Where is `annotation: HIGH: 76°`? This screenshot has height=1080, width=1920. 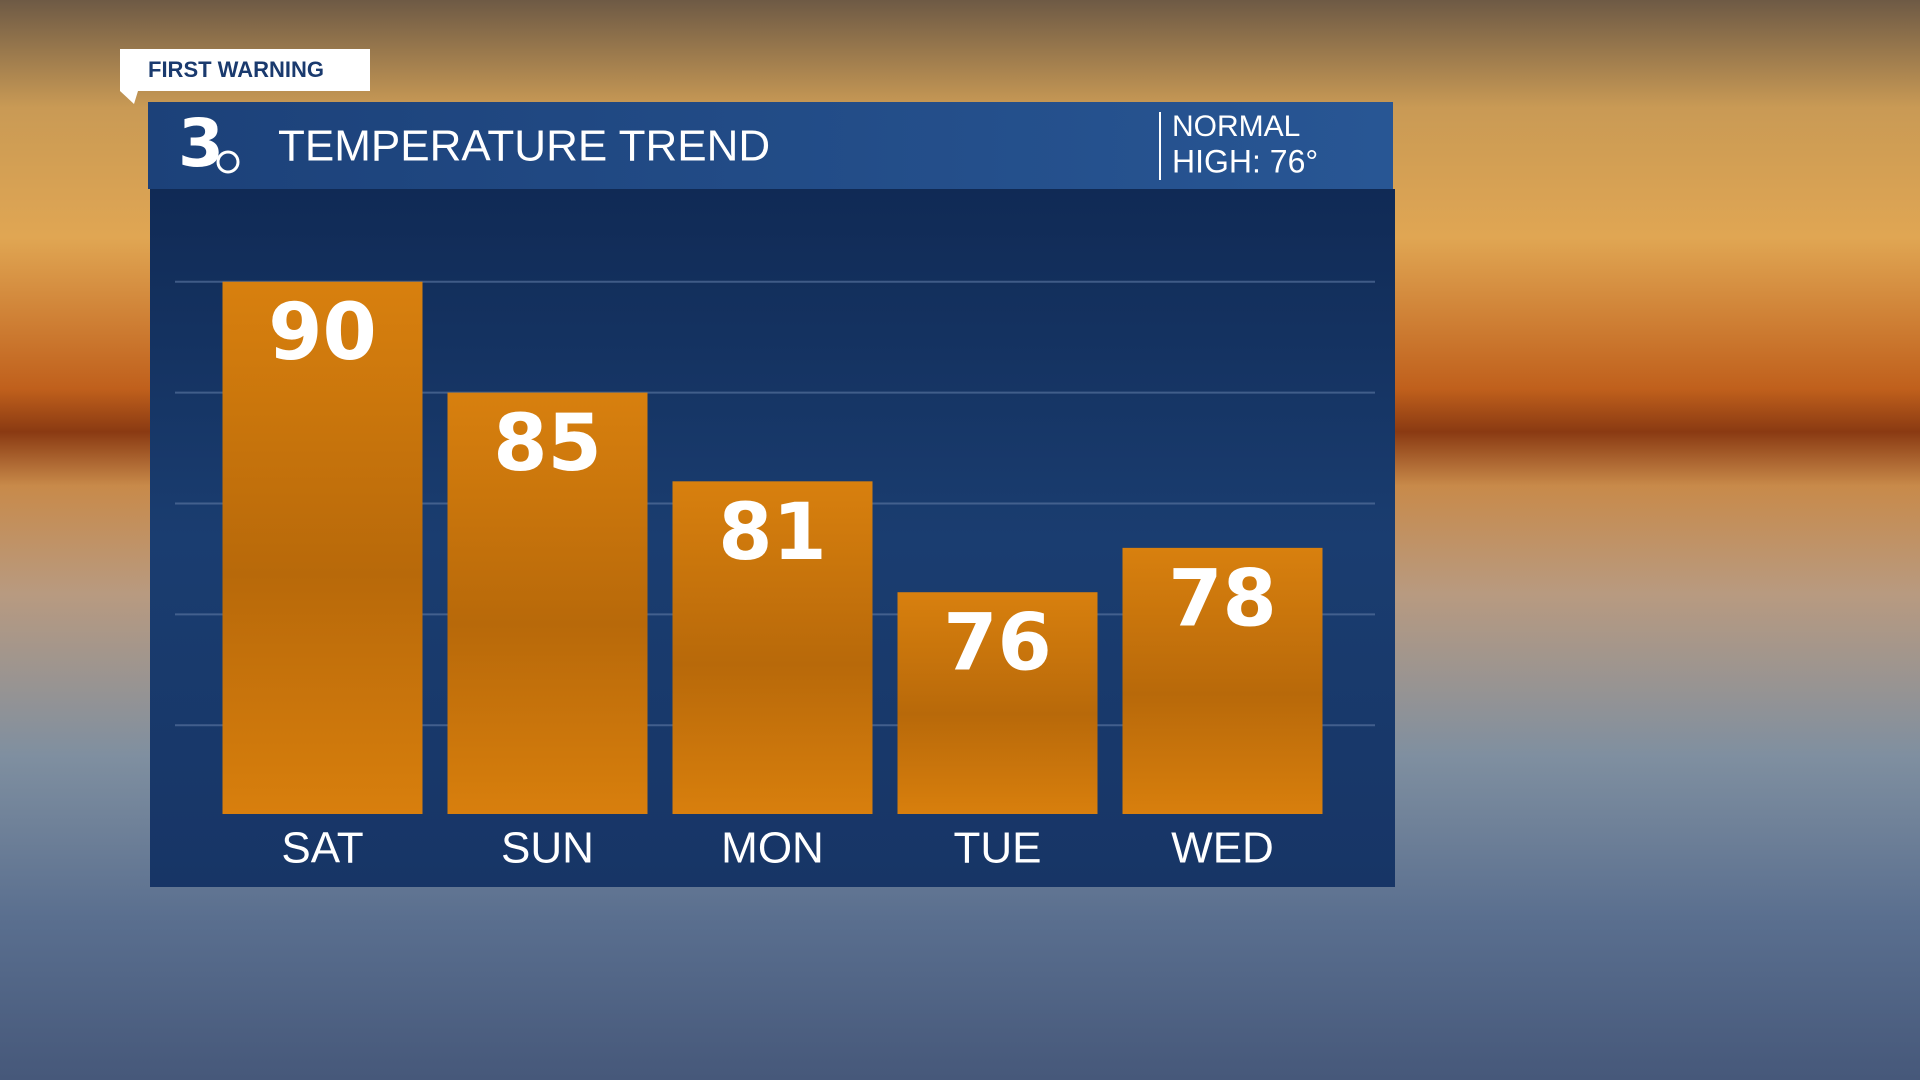
annotation: HIGH: 76° is located at coordinates (1245, 161).